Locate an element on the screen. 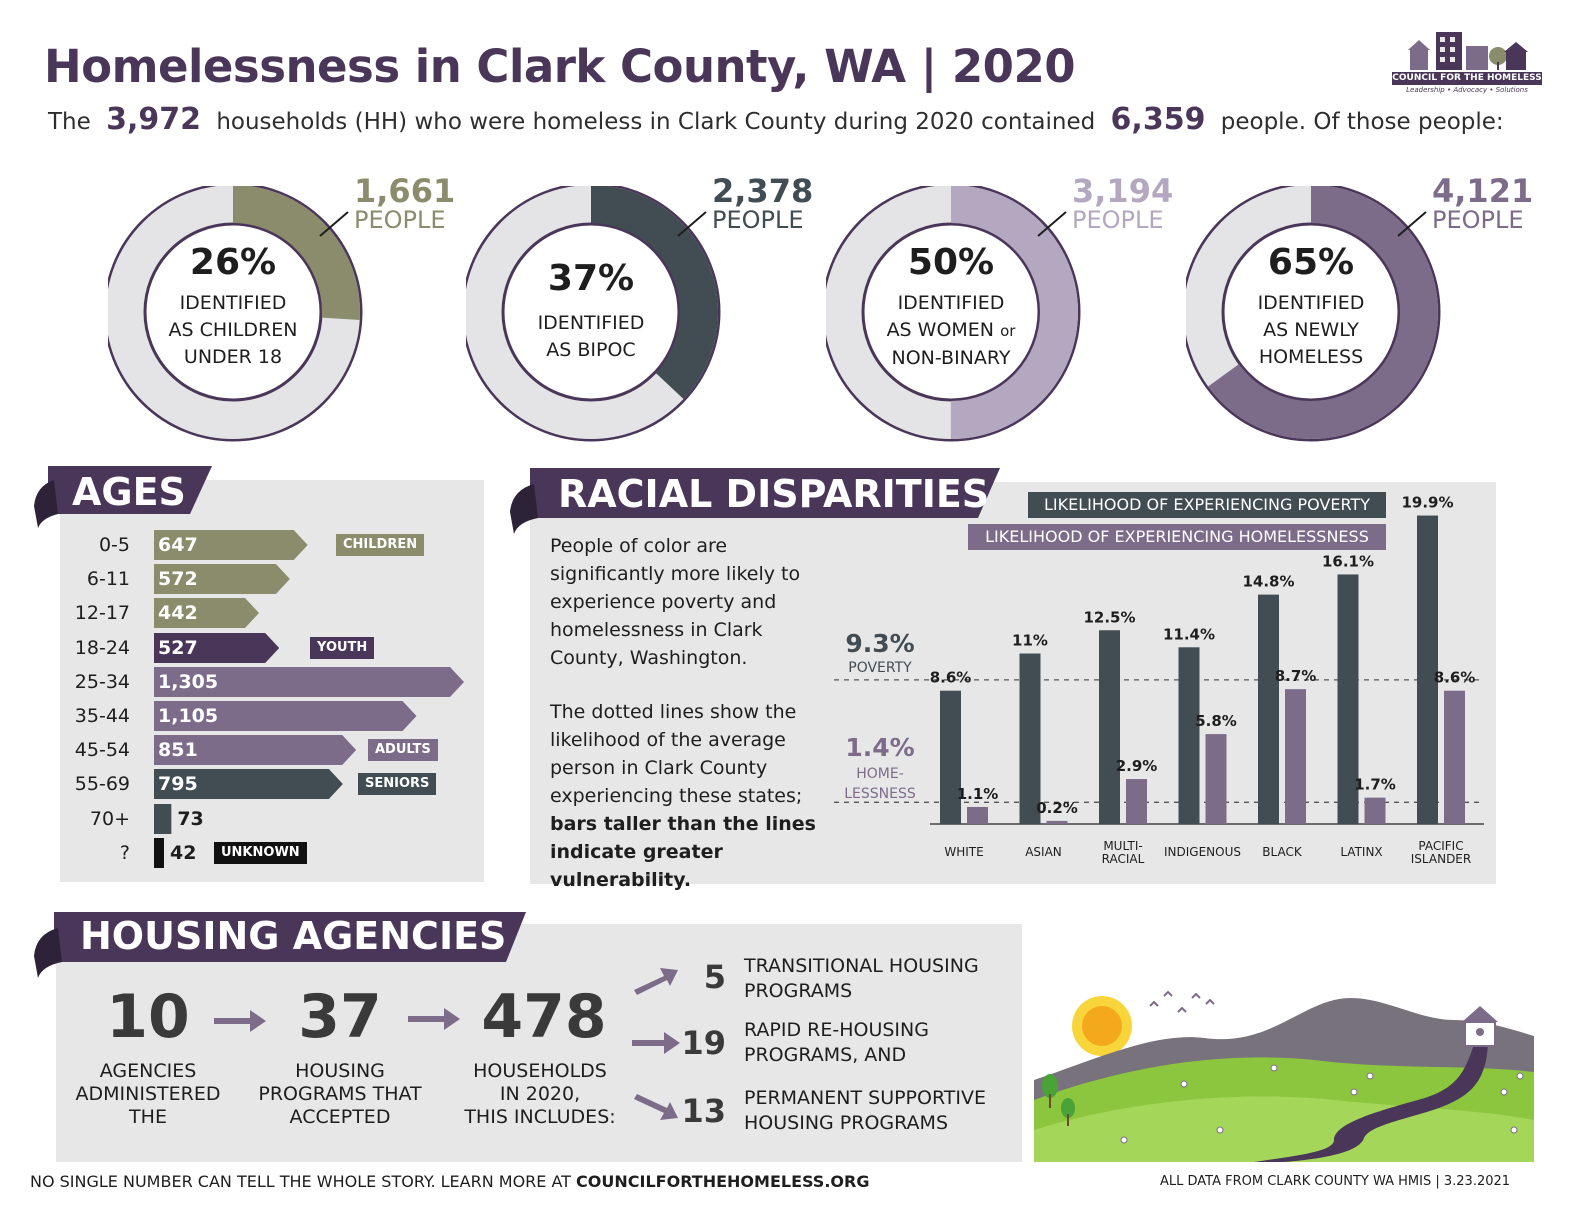  age-row: 6-11 572 is located at coordinates (272, 579).